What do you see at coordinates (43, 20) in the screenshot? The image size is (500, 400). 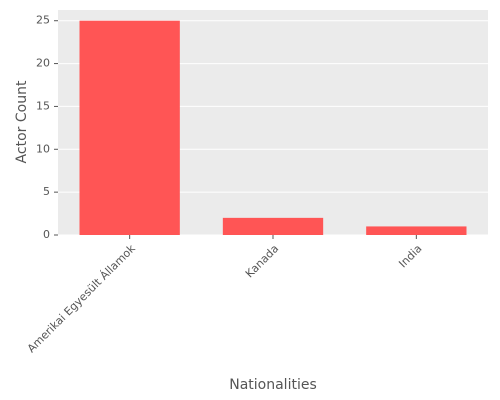 I see `y-tick-label: 25` at bounding box center [43, 20].